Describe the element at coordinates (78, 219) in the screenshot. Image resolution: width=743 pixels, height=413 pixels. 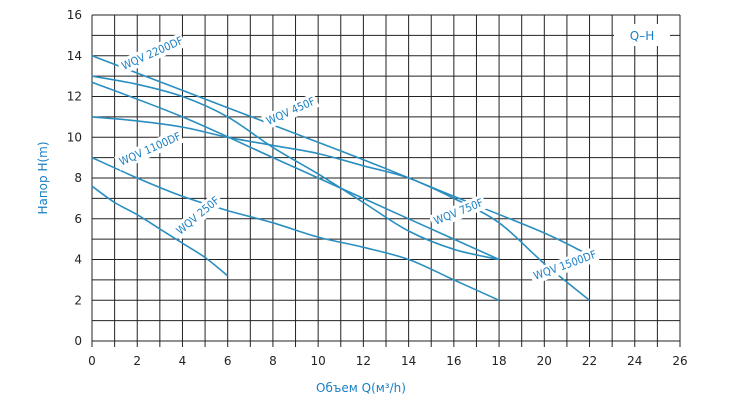
I see `y-tick-label: 6` at that location.